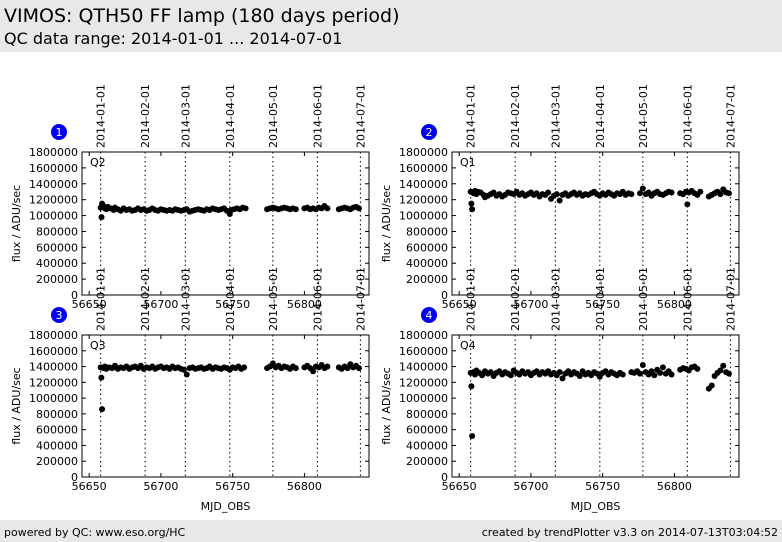 The height and width of the screenshot is (542, 782). I want to click on chart-3-number-badge-label: 3, so click(59, 315).